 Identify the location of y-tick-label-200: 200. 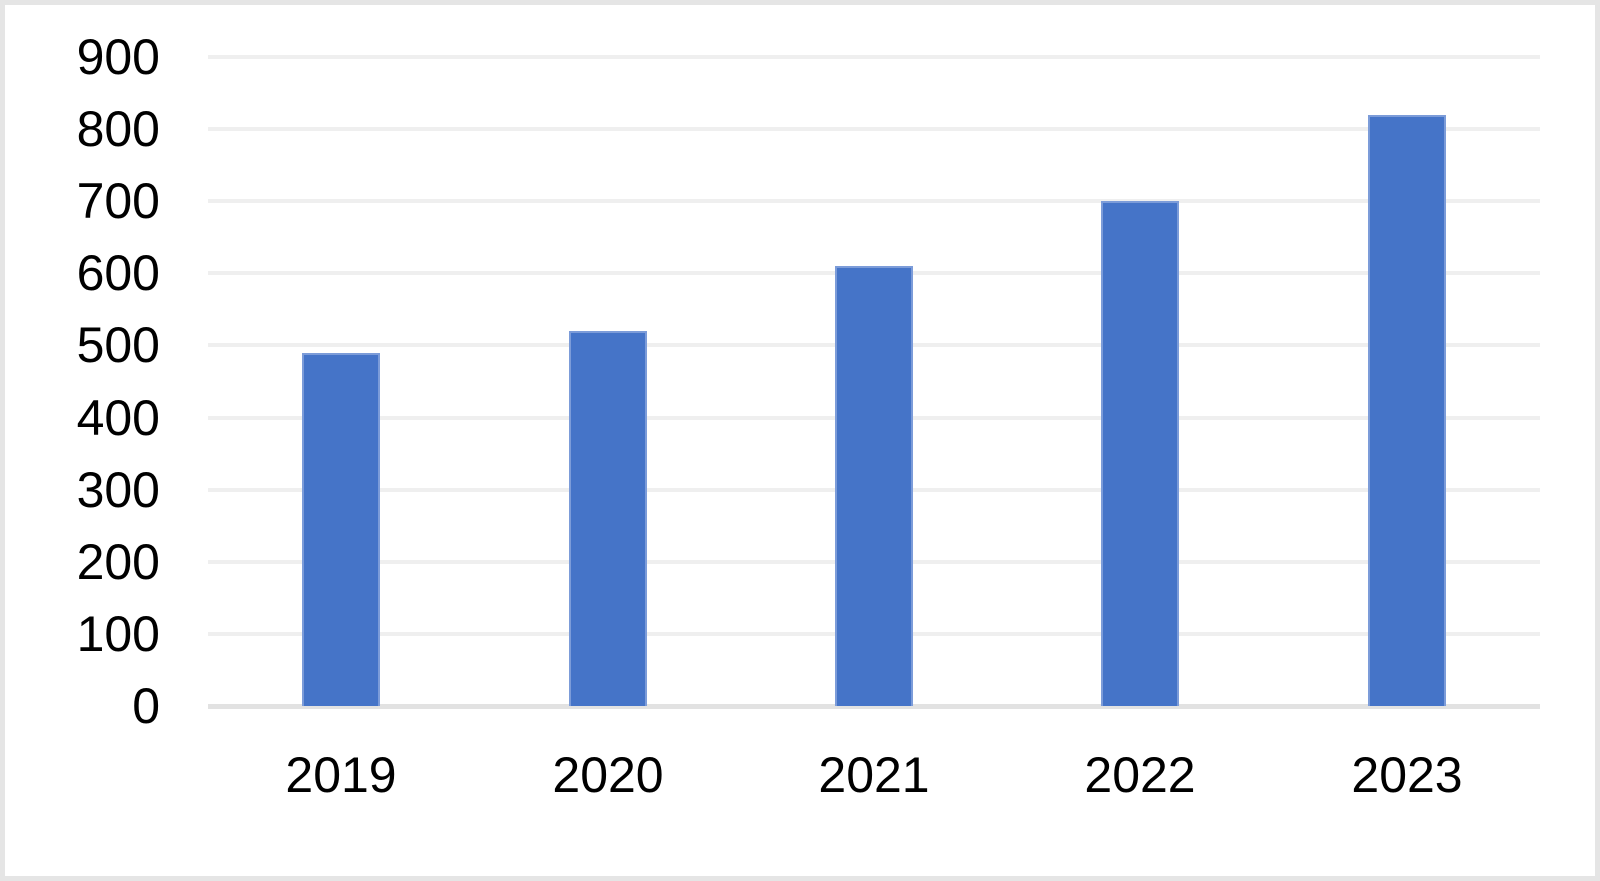
(118, 562).